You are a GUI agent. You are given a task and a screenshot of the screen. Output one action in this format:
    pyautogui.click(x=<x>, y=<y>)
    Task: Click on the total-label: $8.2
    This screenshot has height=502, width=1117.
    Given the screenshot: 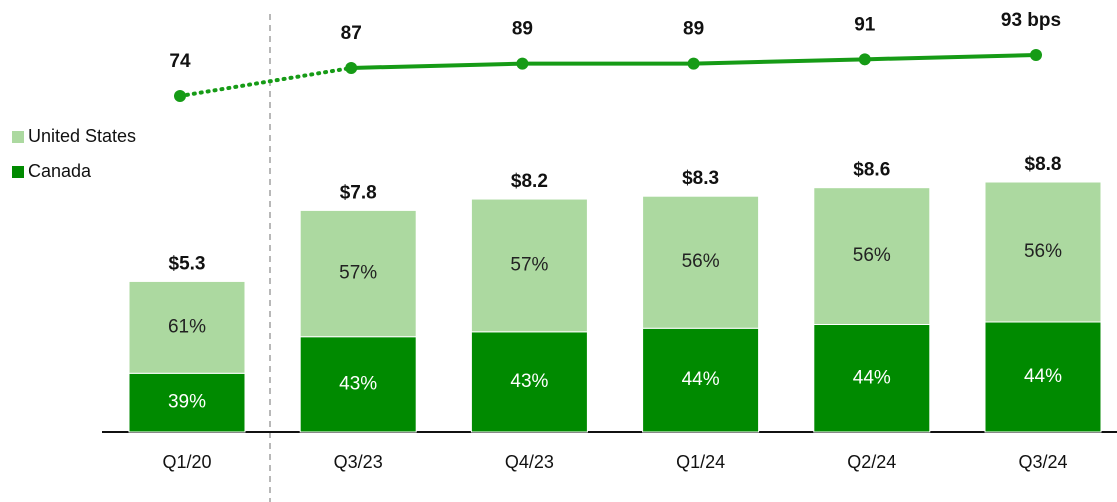 What is the action you would take?
    pyautogui.click(x=529, y=181)
    